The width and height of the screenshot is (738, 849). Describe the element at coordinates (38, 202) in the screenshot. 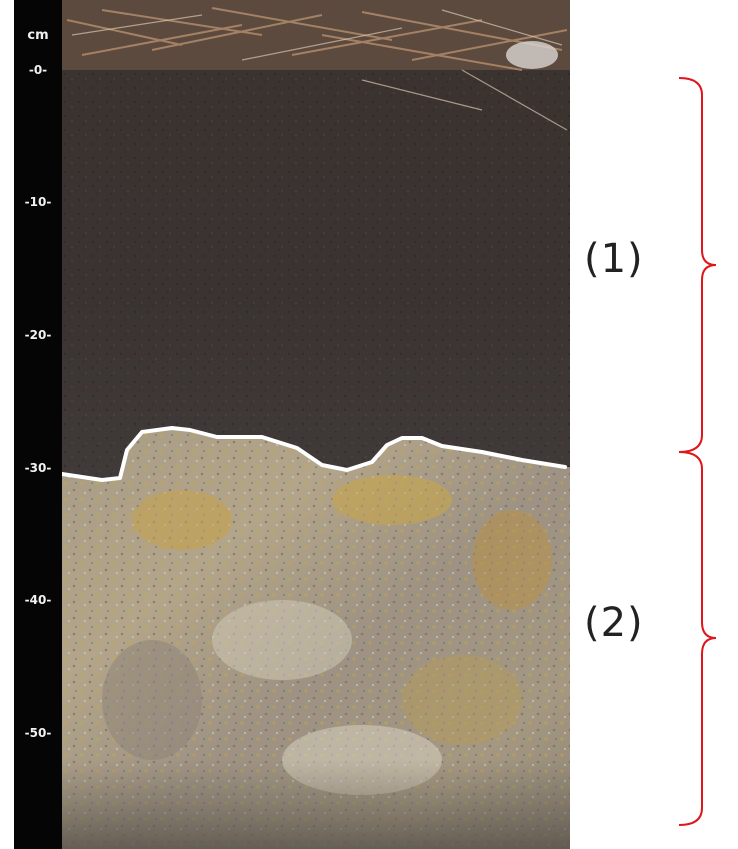

I see `ruler-tick-10: -10-` at that location.